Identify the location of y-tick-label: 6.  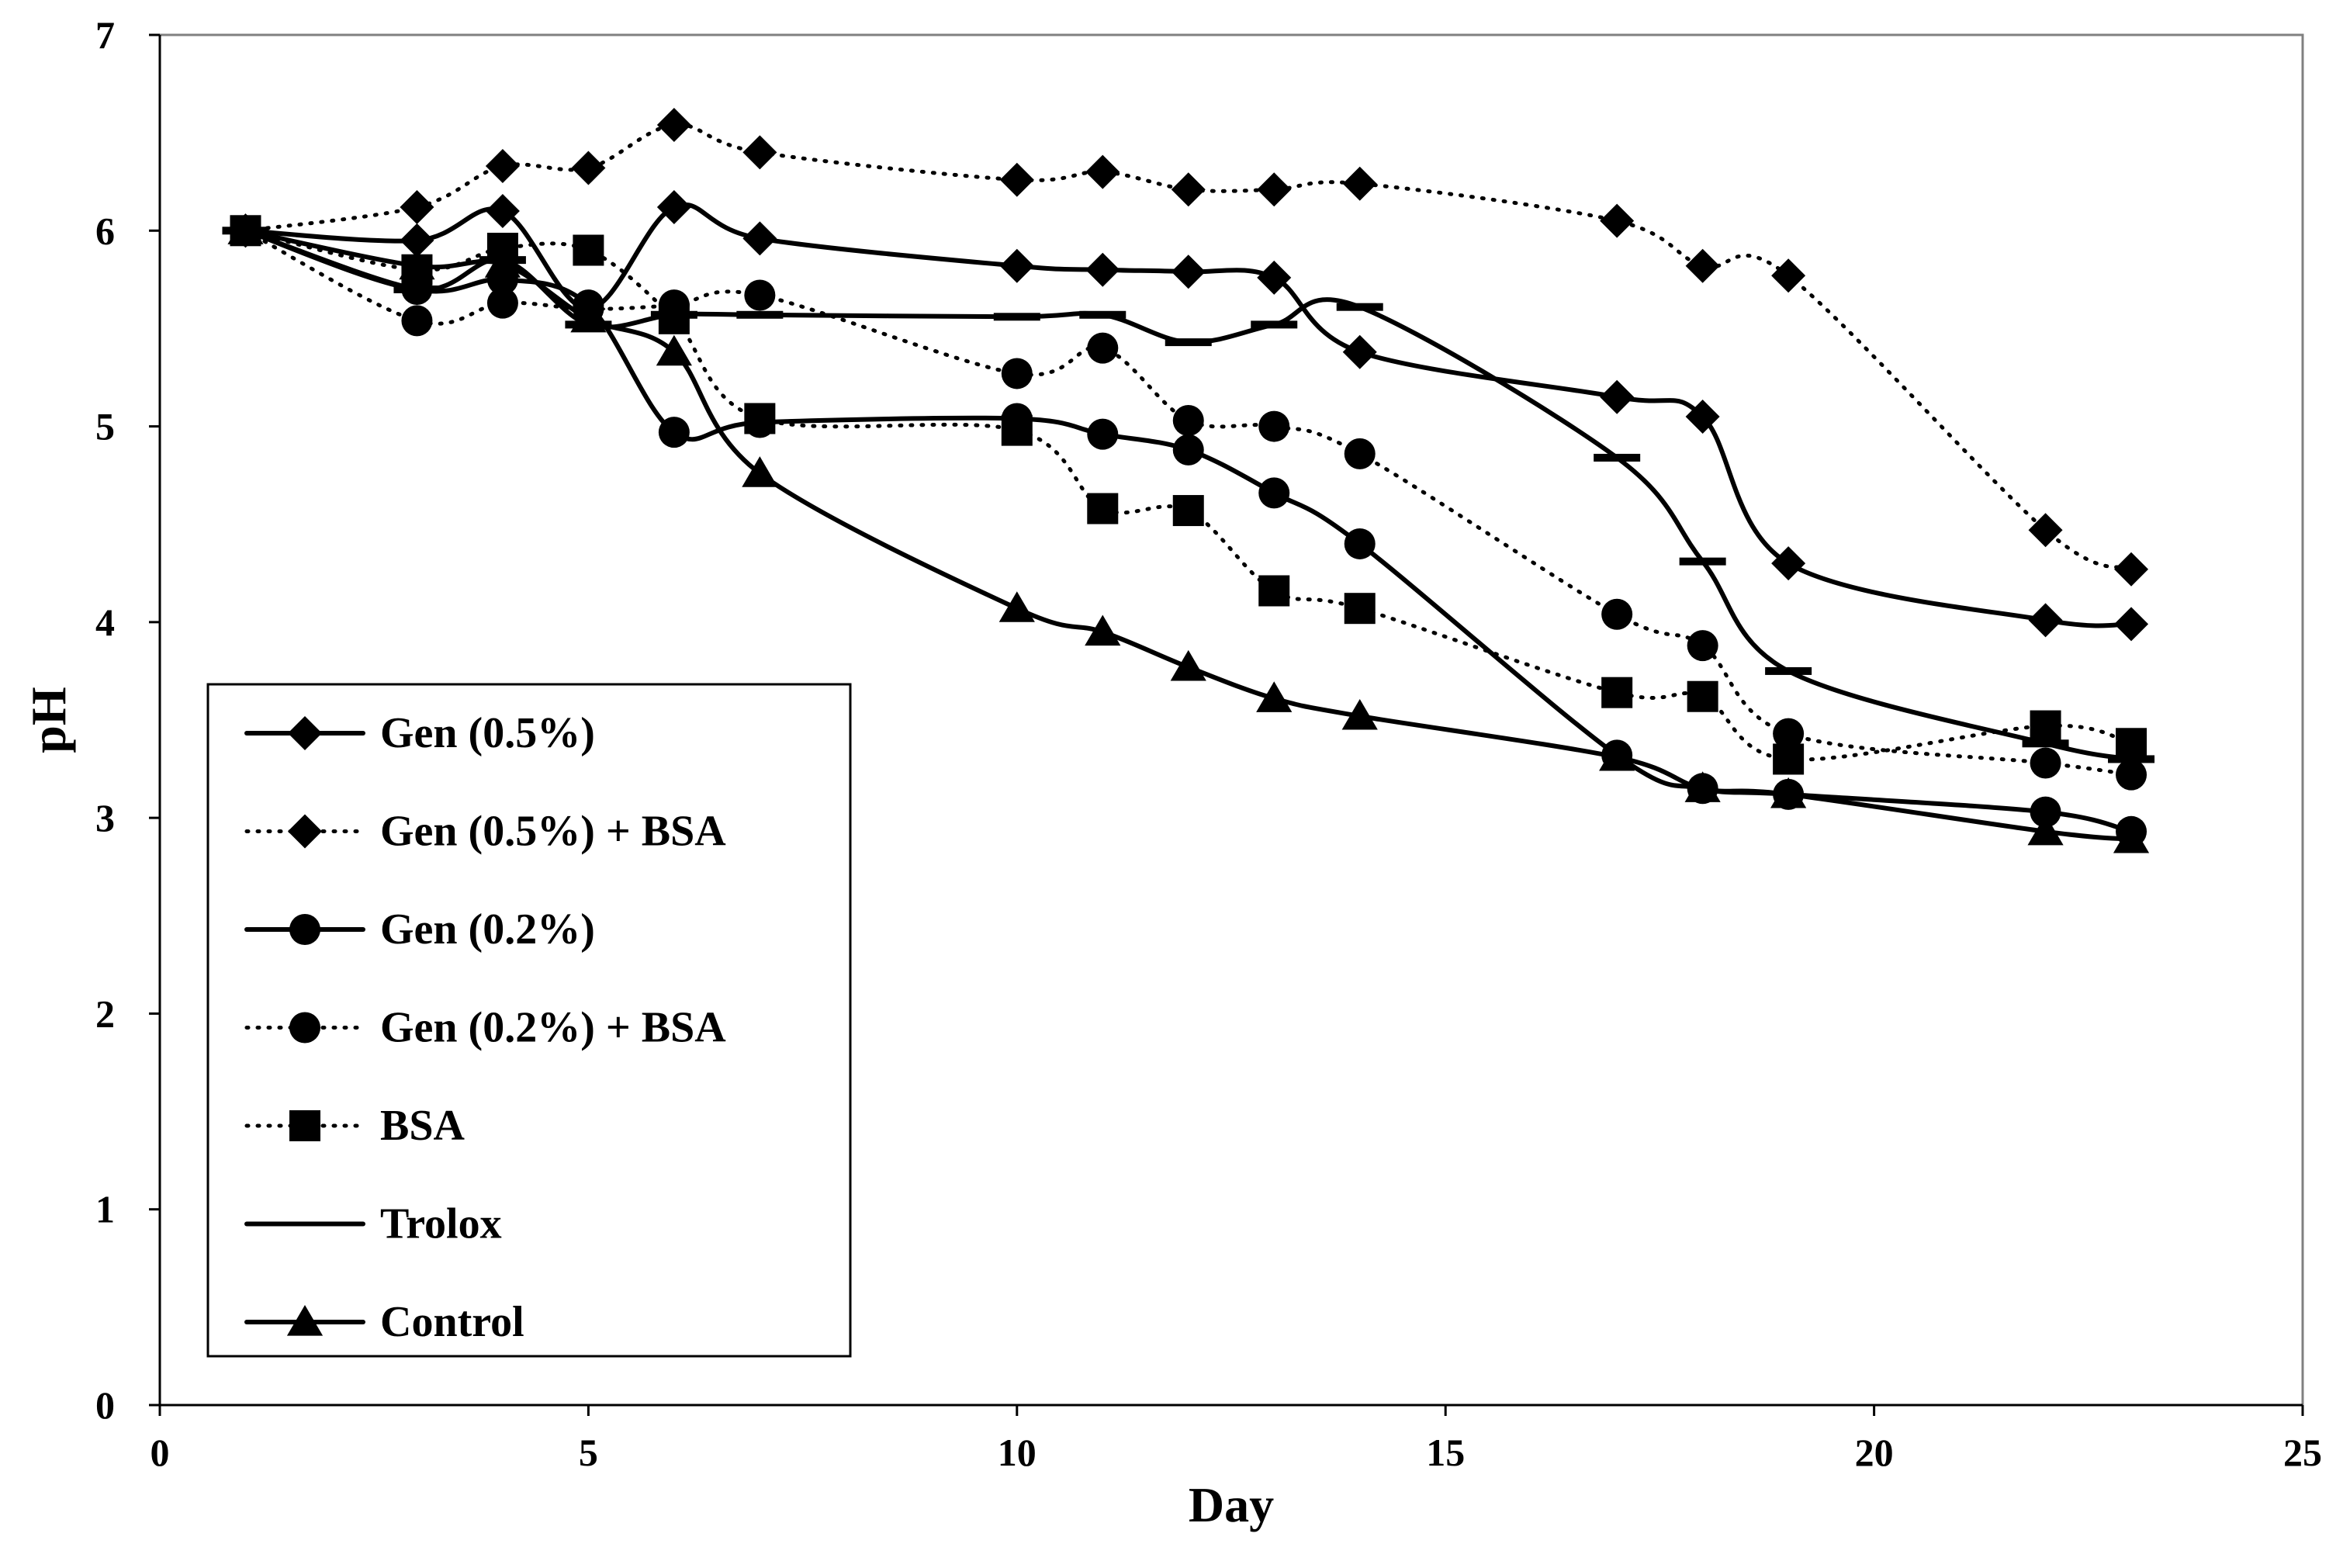
(105, 230).